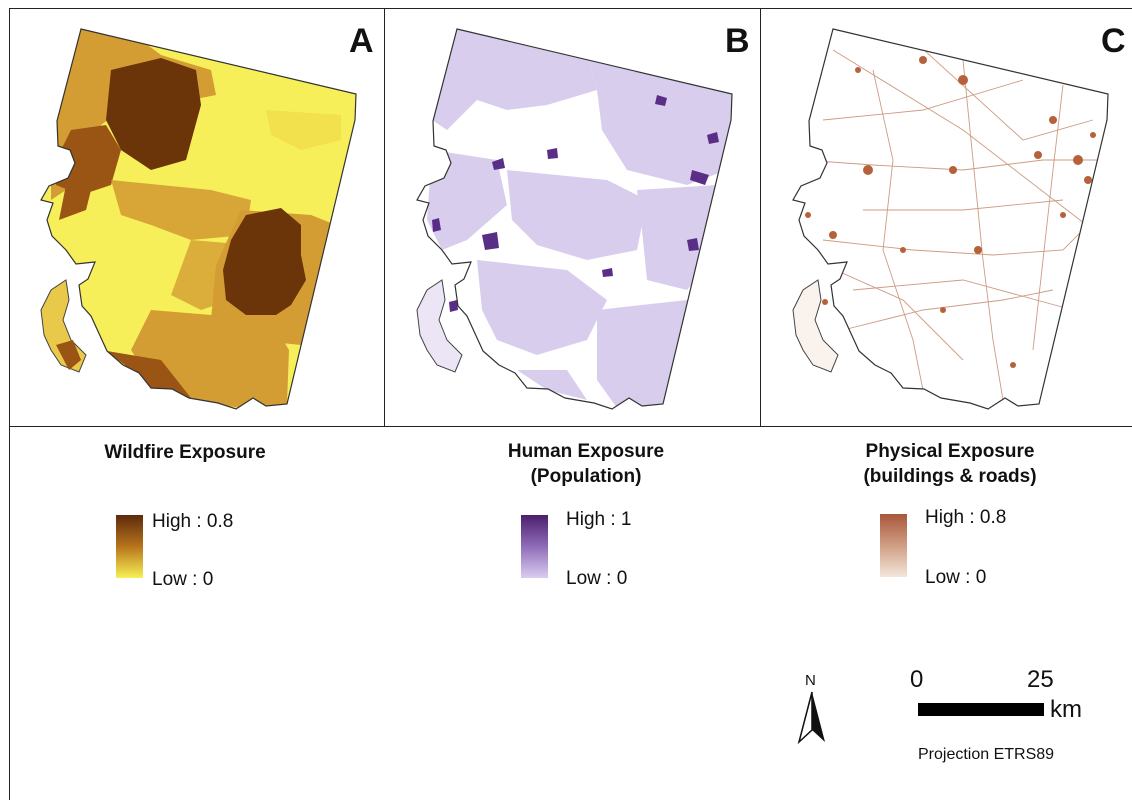  What do you see at coordinates (811, 718) in the screenshot?
I see `north-arrow-icon` at bounding box center [811, 718].